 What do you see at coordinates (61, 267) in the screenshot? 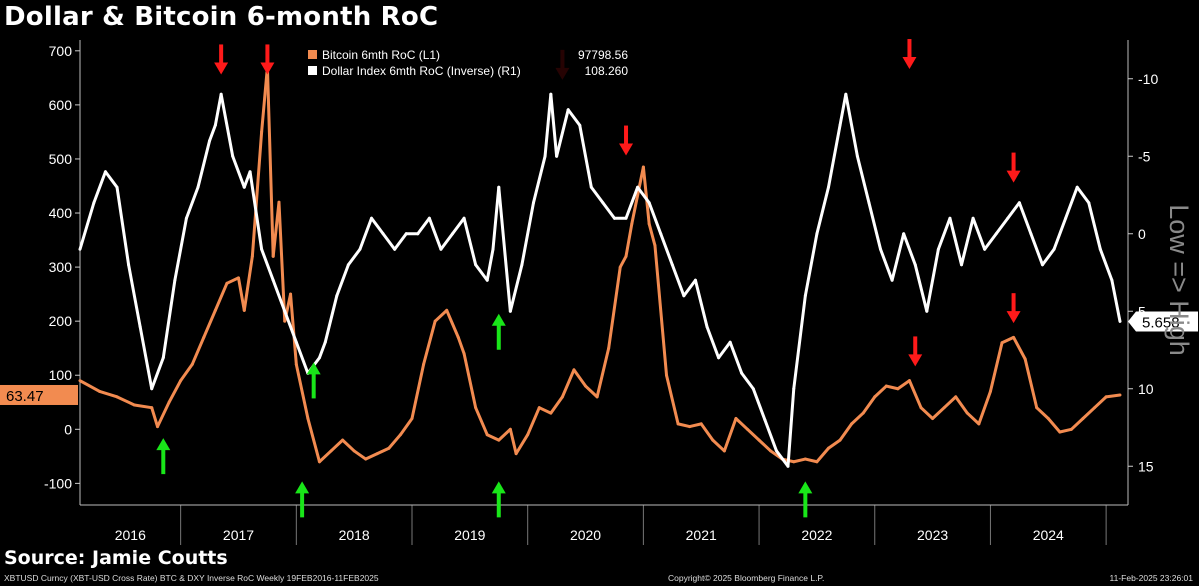
I see `left-tick-label: 300` at bounding box center [61, 267].